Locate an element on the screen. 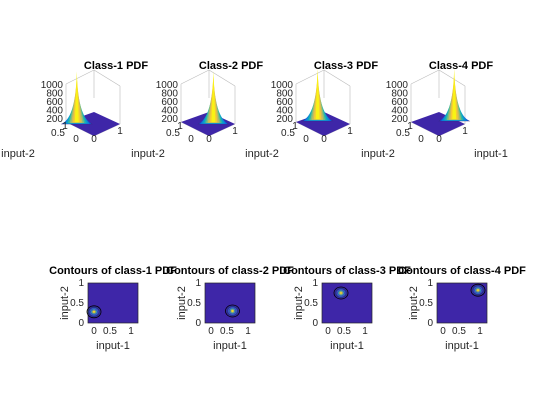 The width and height of the screenshot is (560, 420). axis-label: input-1 is located at coordinates (491, 154).